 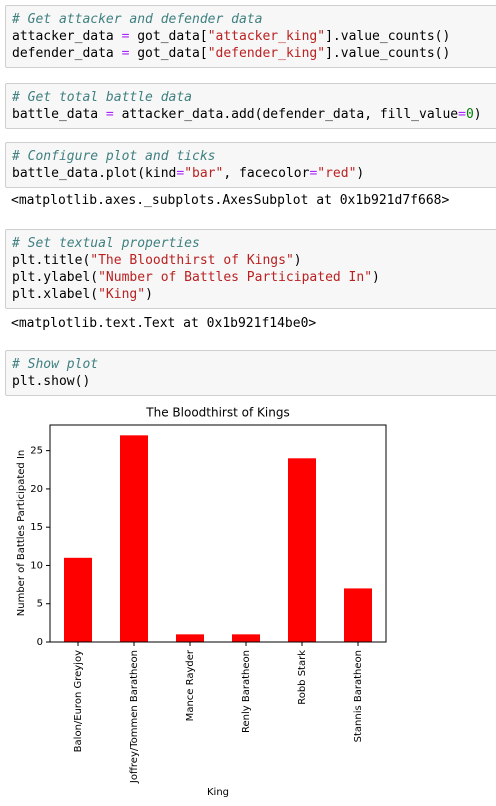 What do you see at coordinates (78, 701) in the screenshot?
I see `x-tick-label: Balon/Euron Greyjoy` at bounding box center [78, 701].